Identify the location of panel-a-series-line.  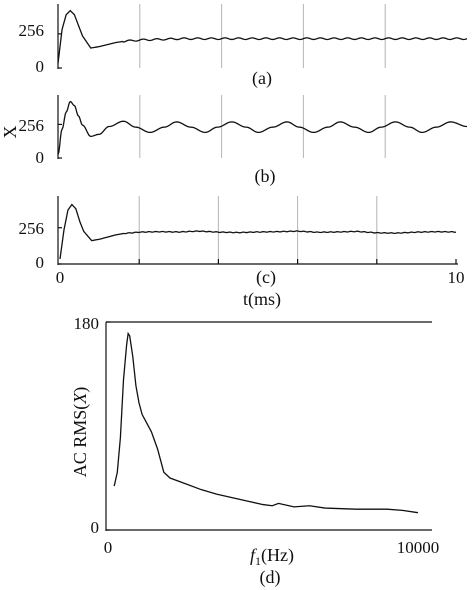
(262, 36).